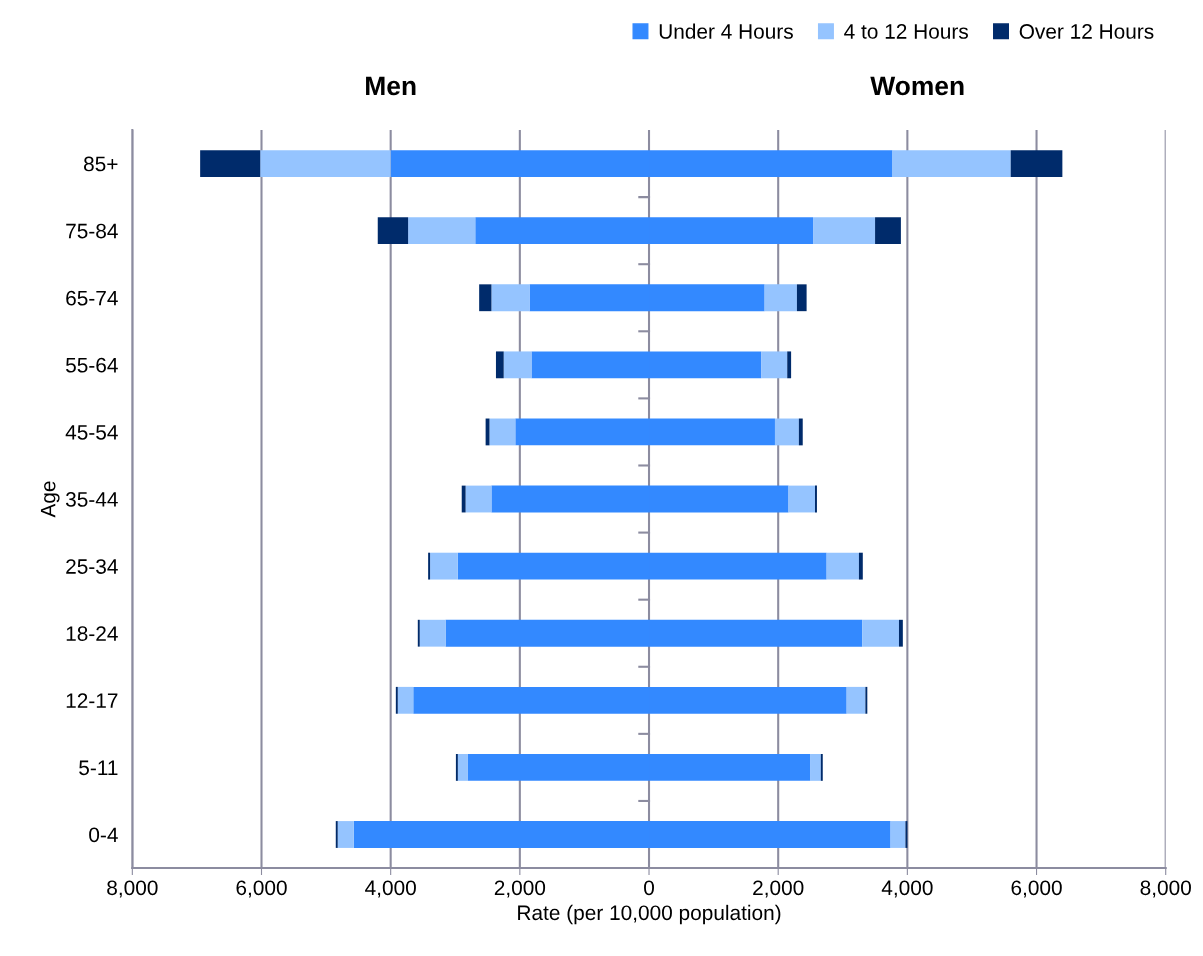 This screenshot has width=1203, height=956. What do you see at coordinates (92, 700) in the screenshot?
I see `y-tick-label: 12-17` at bounding box center [92, 700].